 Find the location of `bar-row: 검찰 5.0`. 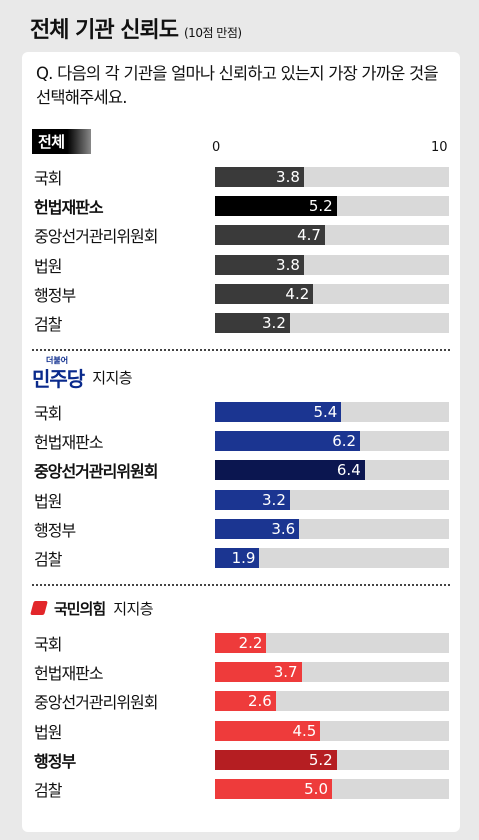

bar-row: 검찰 5.0 is located at coordinates (241, 788).